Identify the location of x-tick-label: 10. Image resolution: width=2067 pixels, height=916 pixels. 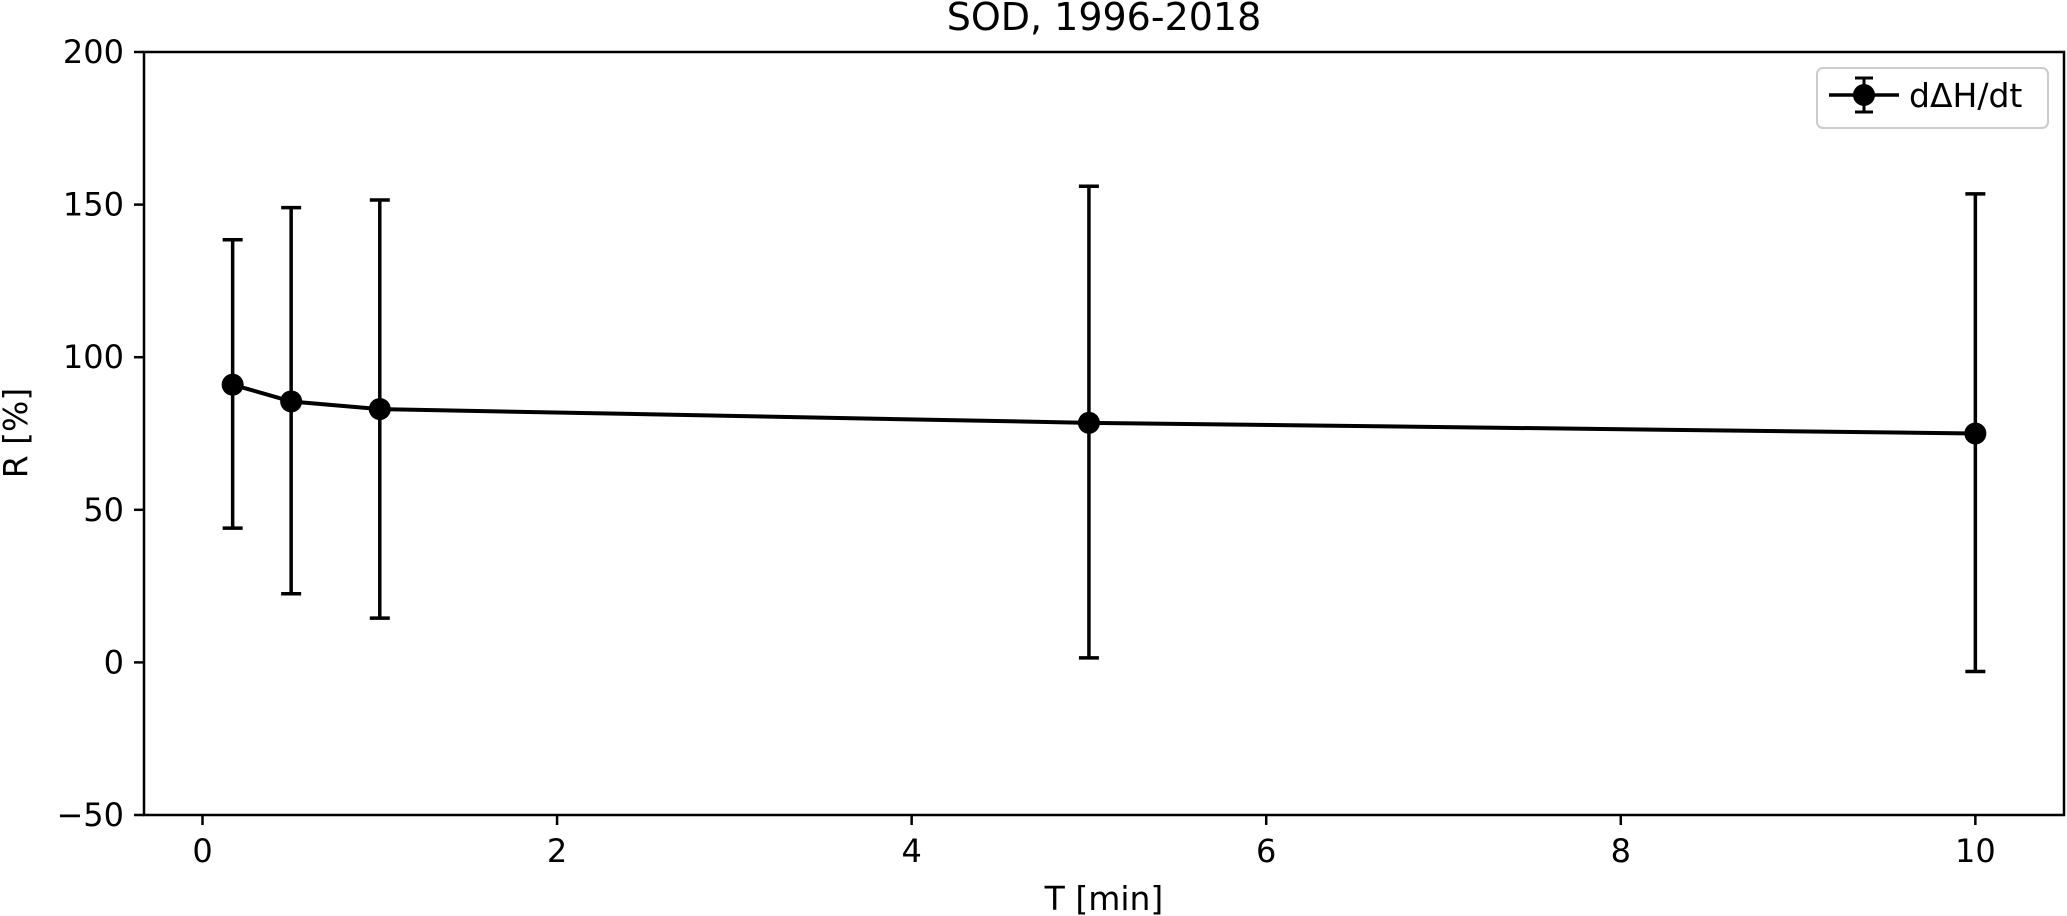
(1975, 851).